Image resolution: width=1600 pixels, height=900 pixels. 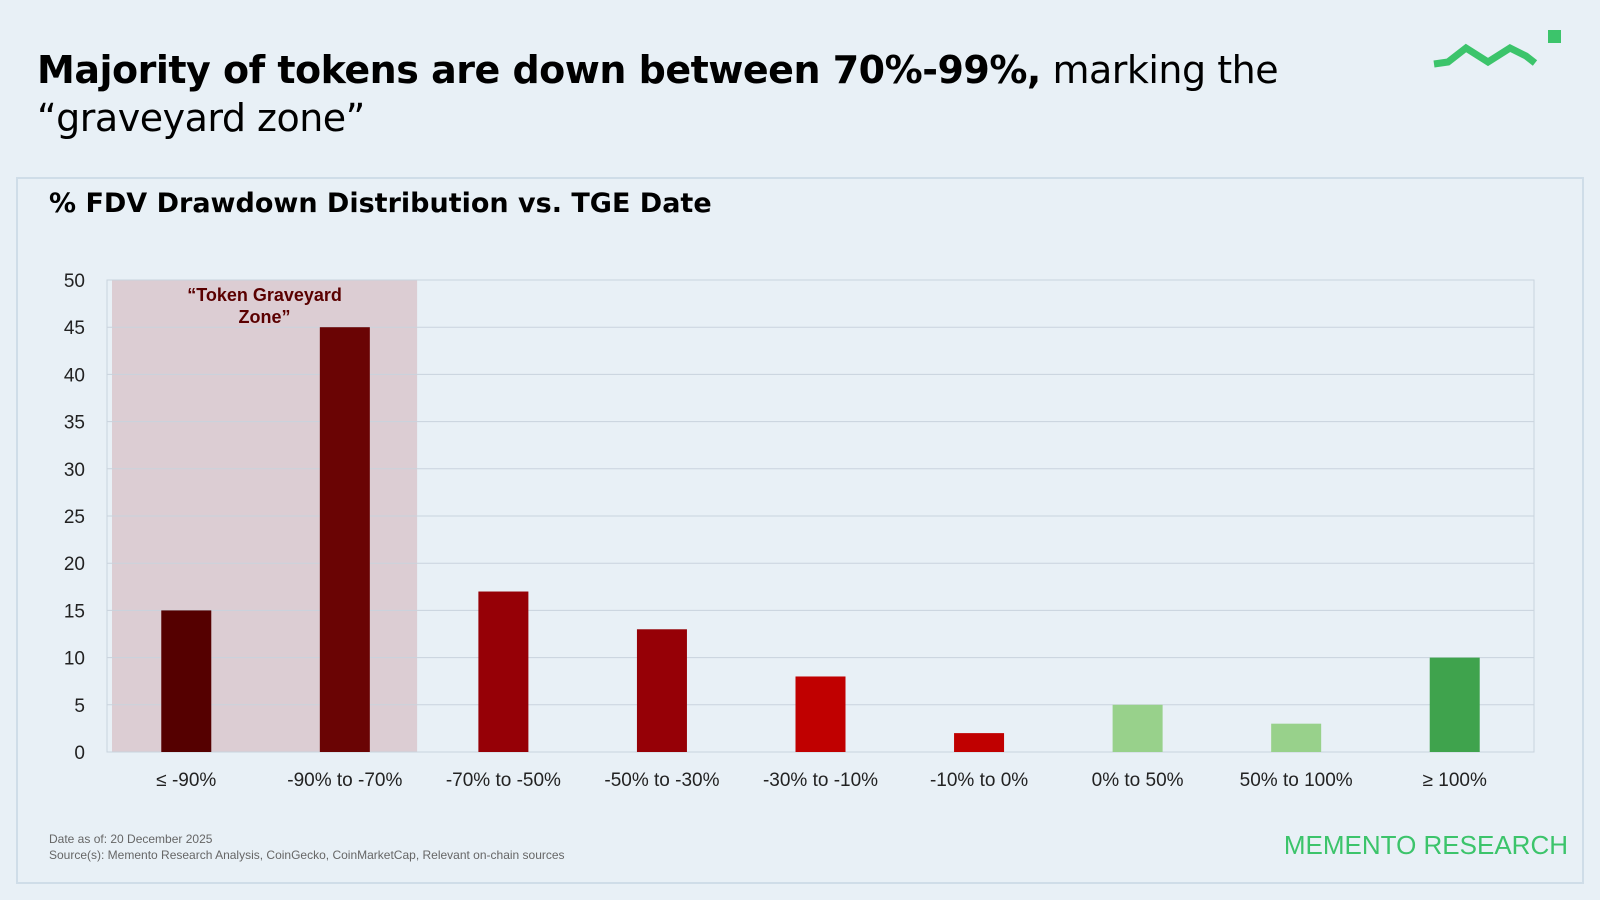 I want to click on x-tick-label: ≥ 100%, so click(x=1455, y=780).